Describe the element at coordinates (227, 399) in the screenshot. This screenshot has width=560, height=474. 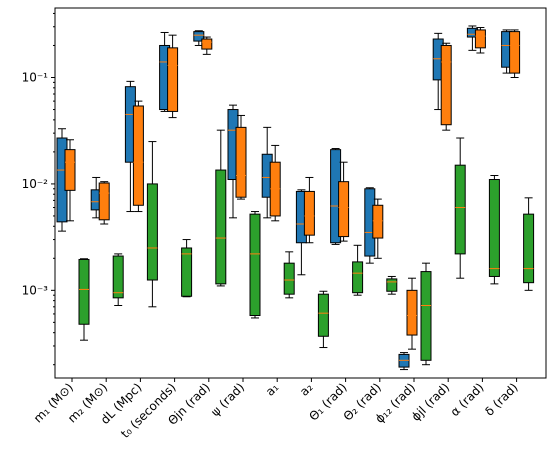
I see `x-tick-label: ψ (rad)` at that location.